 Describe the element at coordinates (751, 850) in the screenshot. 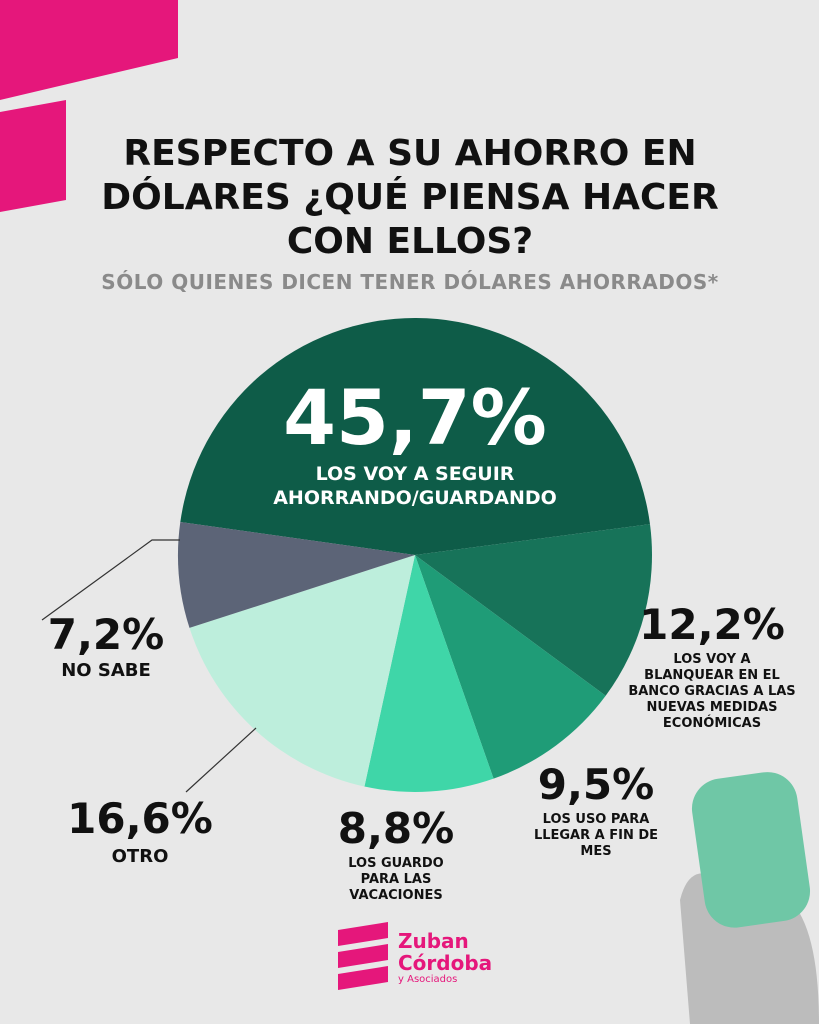

I see `money-roll-image` at that location.